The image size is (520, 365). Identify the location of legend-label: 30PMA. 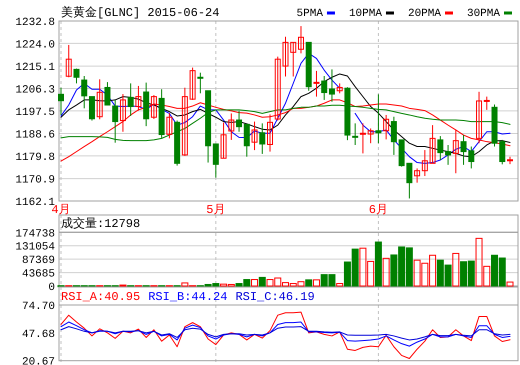
(483, 14).